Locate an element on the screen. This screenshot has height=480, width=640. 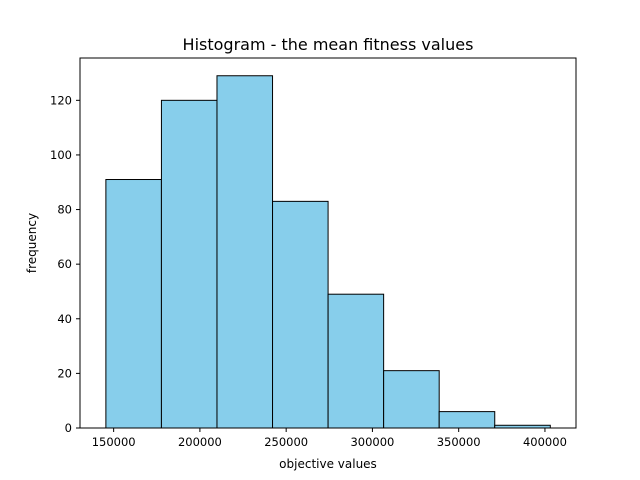
y-tick-label-4: 80 is located at coordinates (64, 210).